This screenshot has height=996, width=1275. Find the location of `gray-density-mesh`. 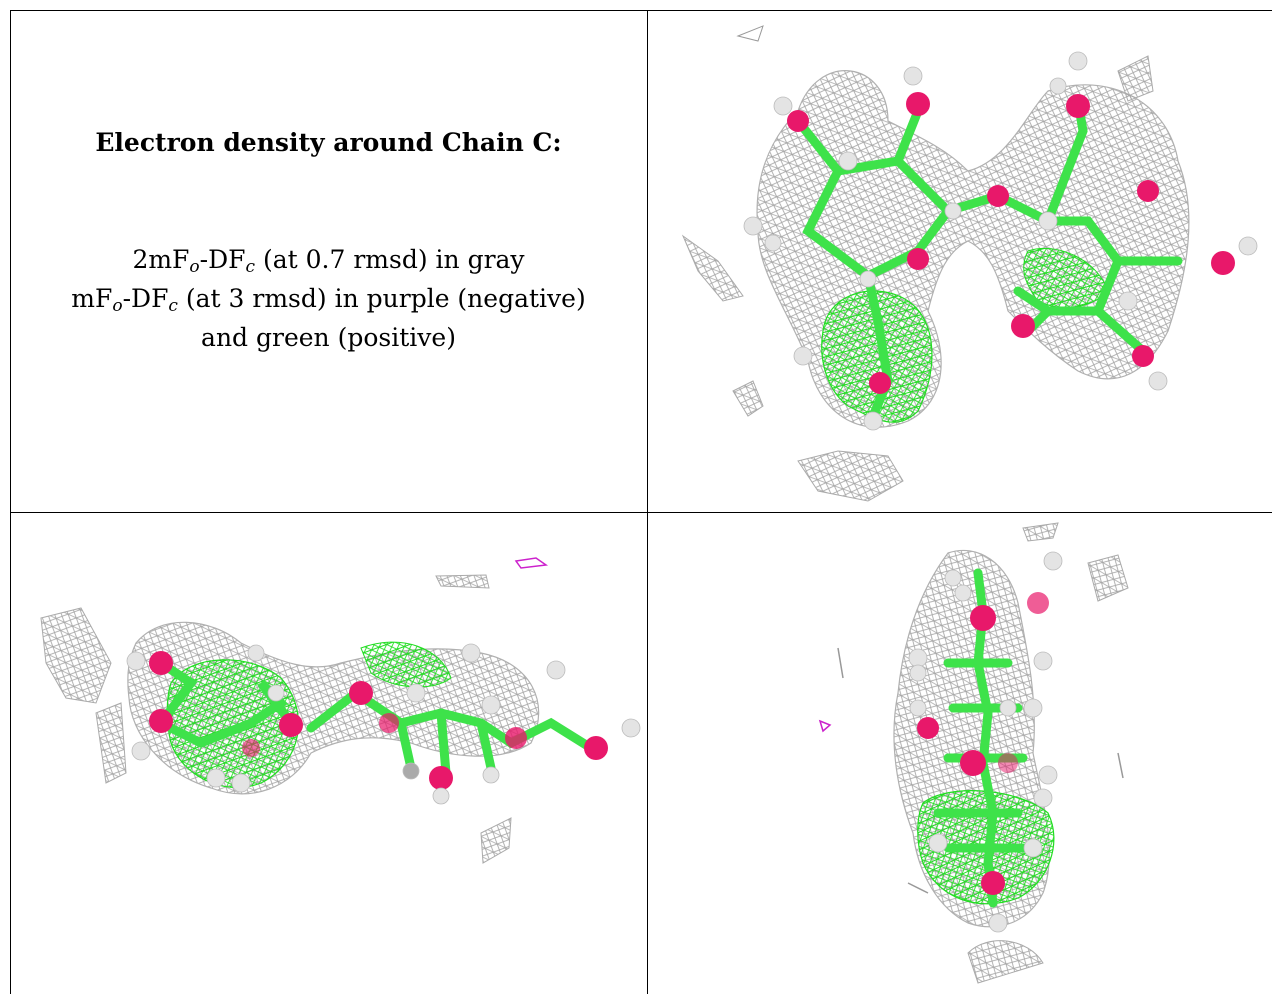

gray-density-mesh is located at coordinates (973, 249).